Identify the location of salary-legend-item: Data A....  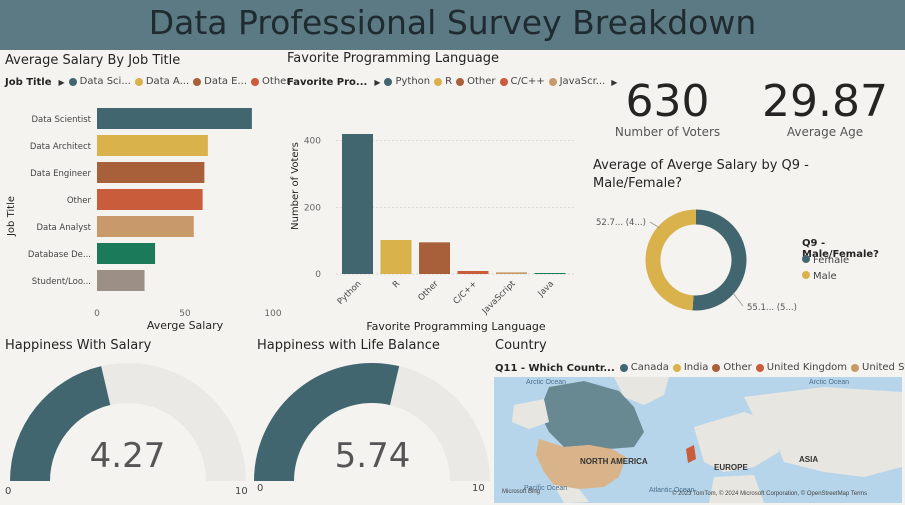
(162, 81).